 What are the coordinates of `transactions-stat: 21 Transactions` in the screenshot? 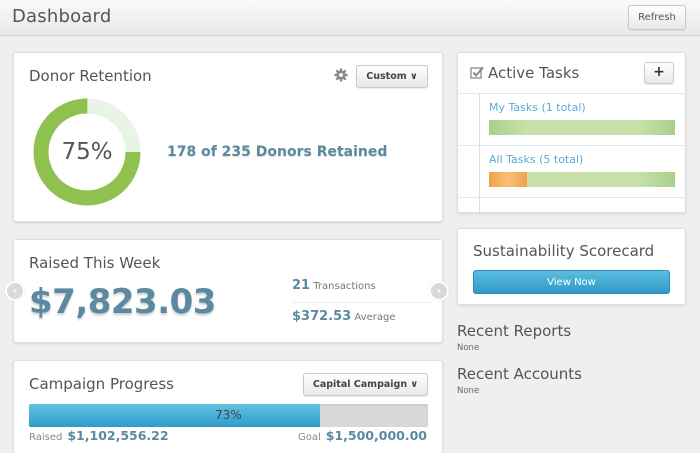 It's located at (334, 285).